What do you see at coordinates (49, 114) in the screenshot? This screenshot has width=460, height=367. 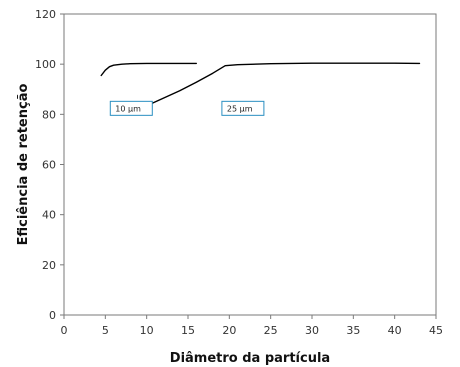 I see `y-tick-label: 80` at bounding box center [49, 114].